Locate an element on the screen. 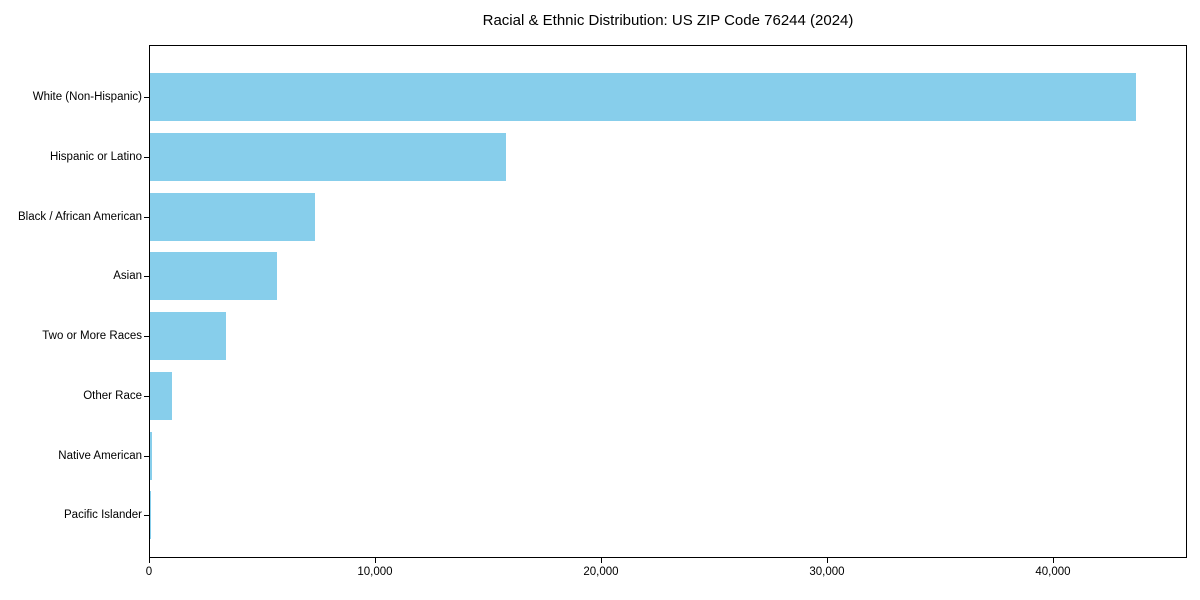 This screenshot has width=1200, height=600. x-label-40000: 40,000 is located at coordinates (1053, 572).